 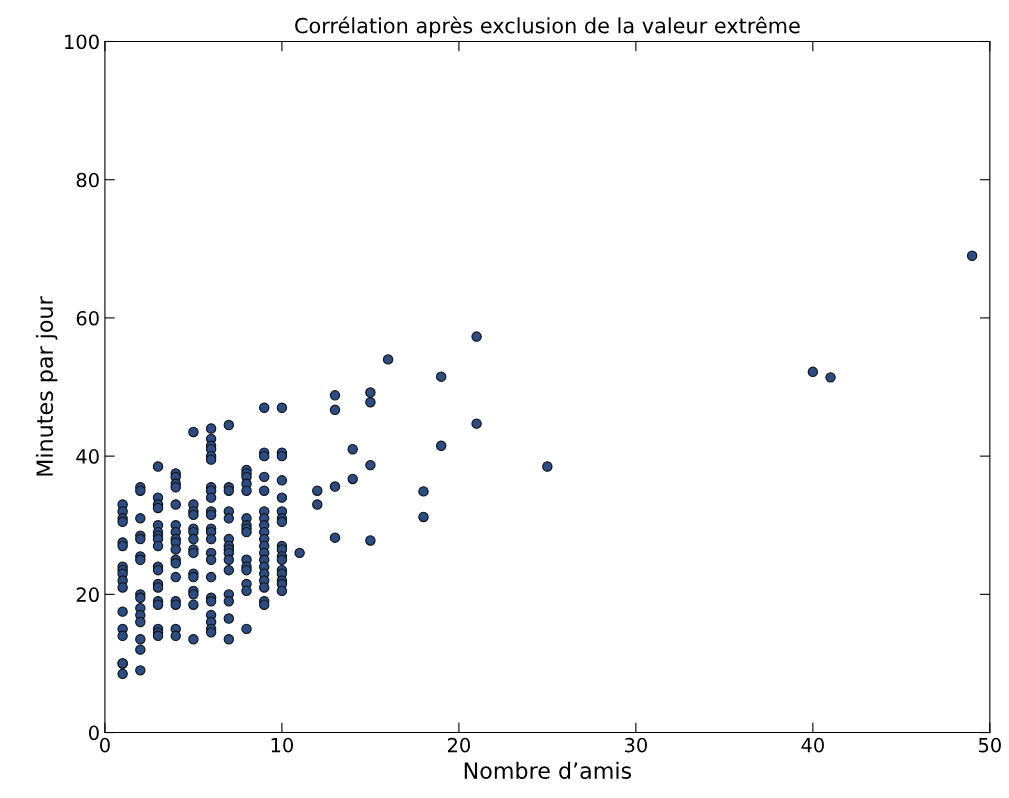 What do you see at coordinates (105, 745) in the screenshot?
I see `x-tick-label: 0` at bounding box center [105, 745].